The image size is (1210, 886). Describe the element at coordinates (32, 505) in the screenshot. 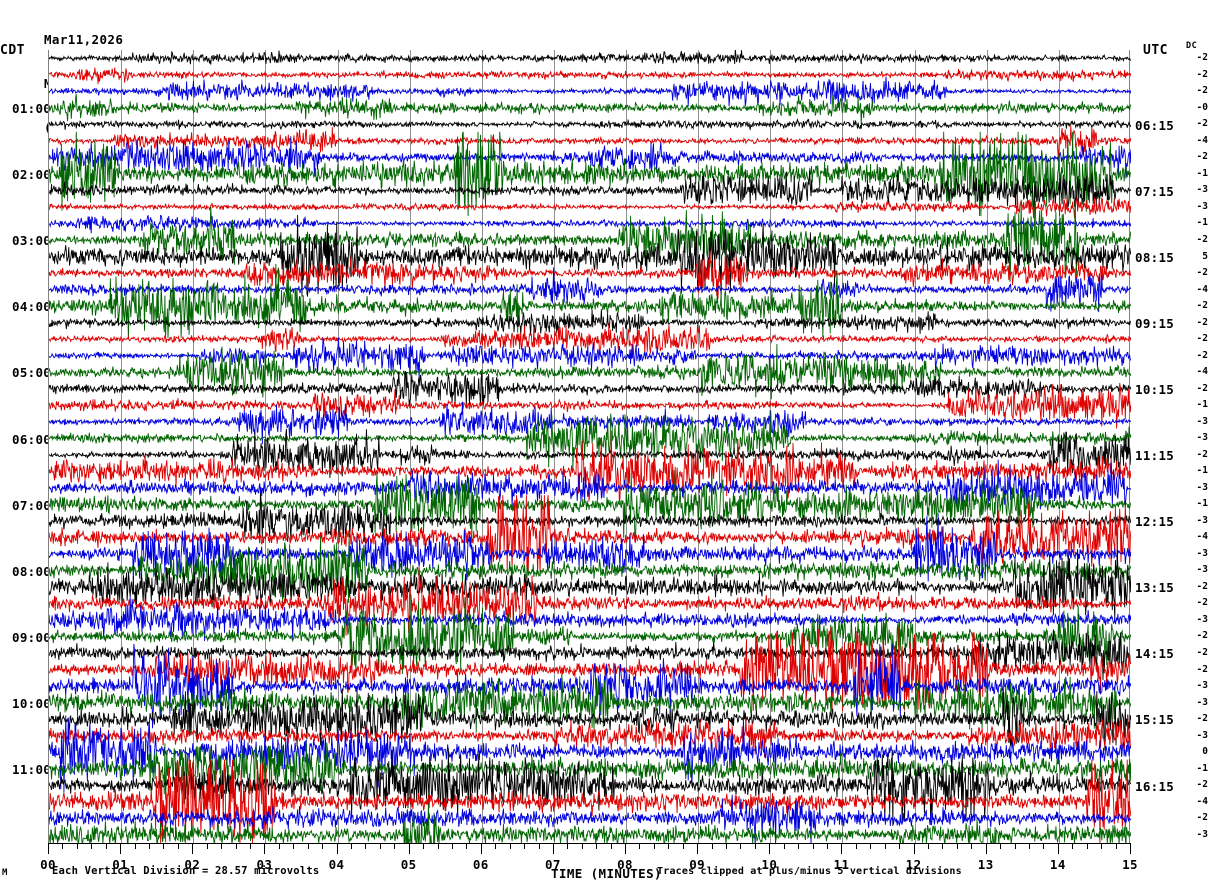

I see `cdt-time-label: 07:00` at that location.